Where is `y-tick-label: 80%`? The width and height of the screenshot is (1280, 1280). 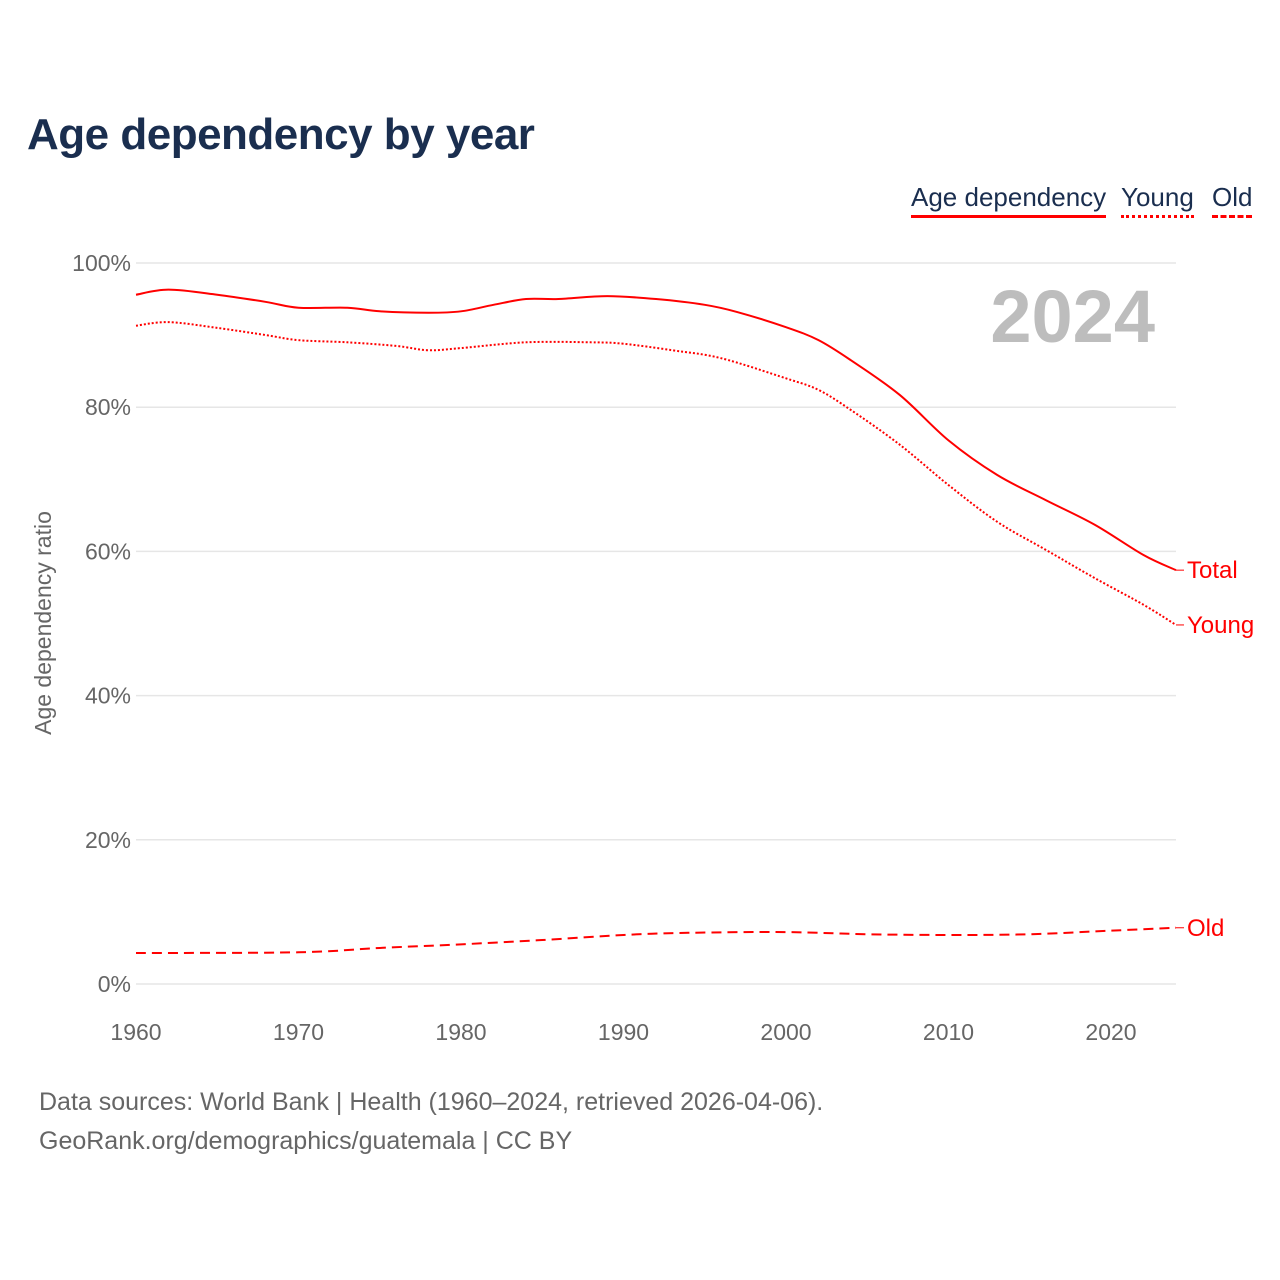
y-tick-label: 80% is located at coordinates (108, 407).